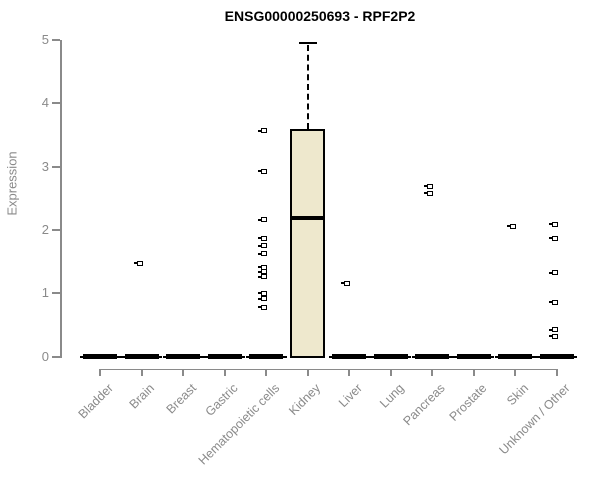  What do you see at coordinates (221, 400) in the screenshot?
I see `x-tick-label-gastric: Gastric` at bounding box center [221, 400].